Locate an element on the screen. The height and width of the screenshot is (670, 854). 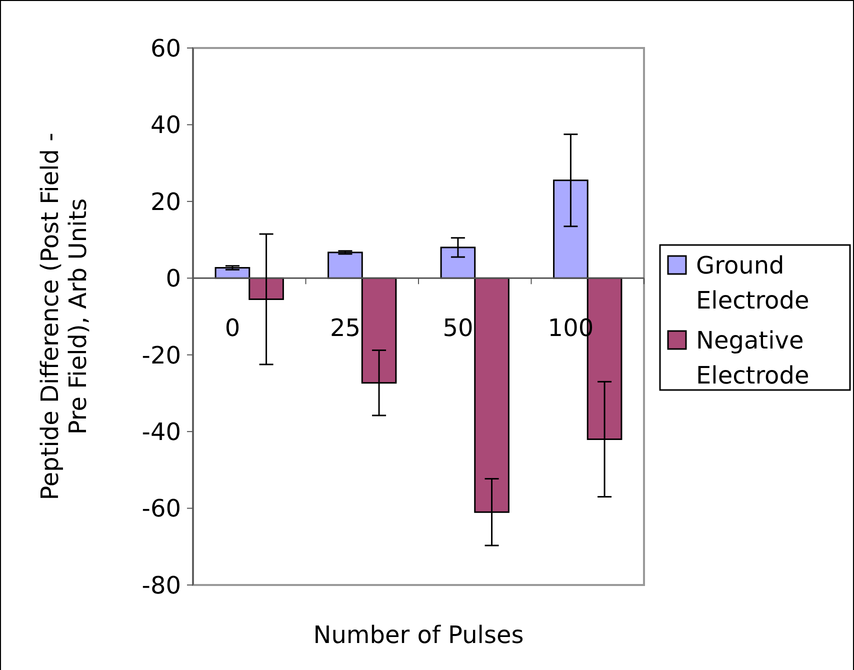
x-tick-label: 25 is located at coordinates (345, 328).